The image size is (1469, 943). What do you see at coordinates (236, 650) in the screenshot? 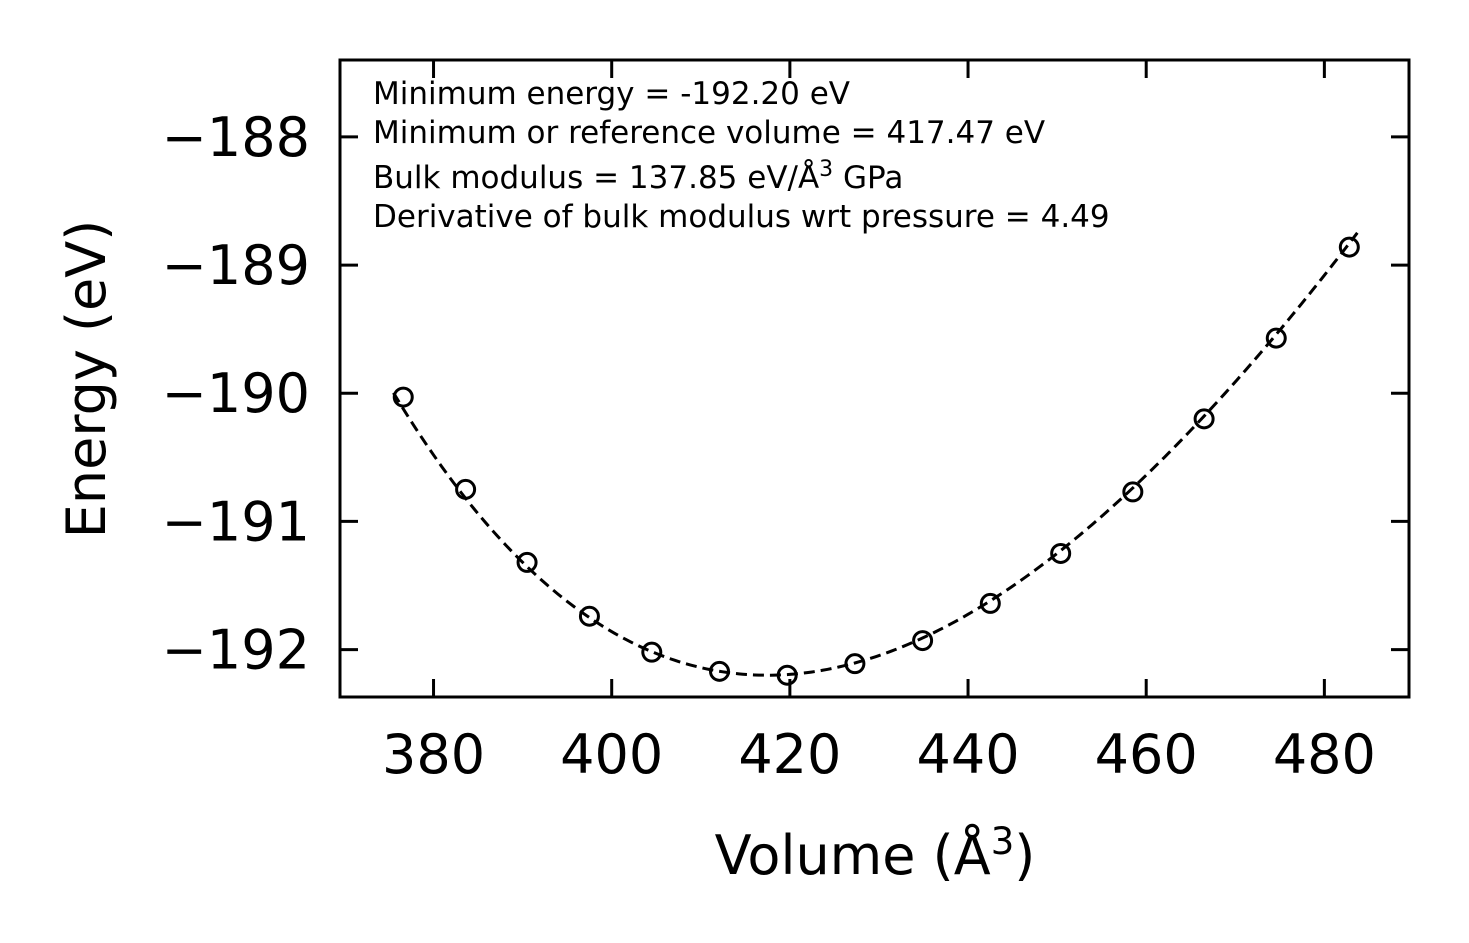
I see `y-tick-label: −192` at bounding box center [236, 650].